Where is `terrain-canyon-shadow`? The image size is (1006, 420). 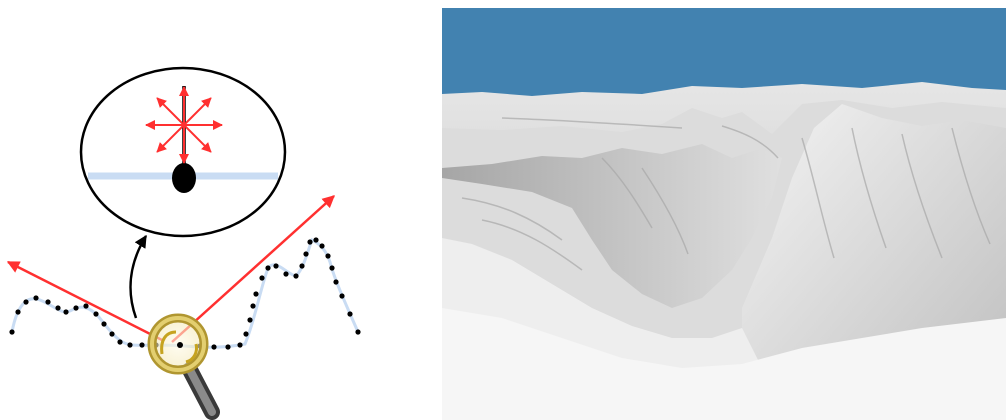
terrain-canyon-shadow is located at coordinates (612, 226).